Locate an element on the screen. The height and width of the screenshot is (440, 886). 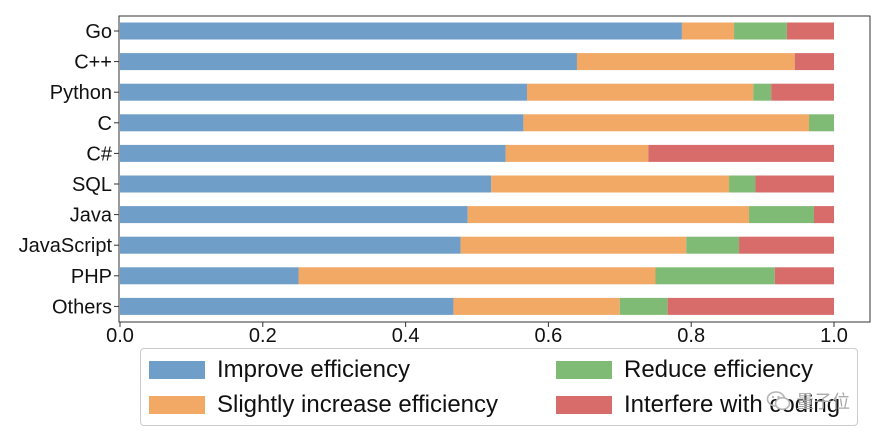
wechat-logo-icon is located at coordinates (778, 401).